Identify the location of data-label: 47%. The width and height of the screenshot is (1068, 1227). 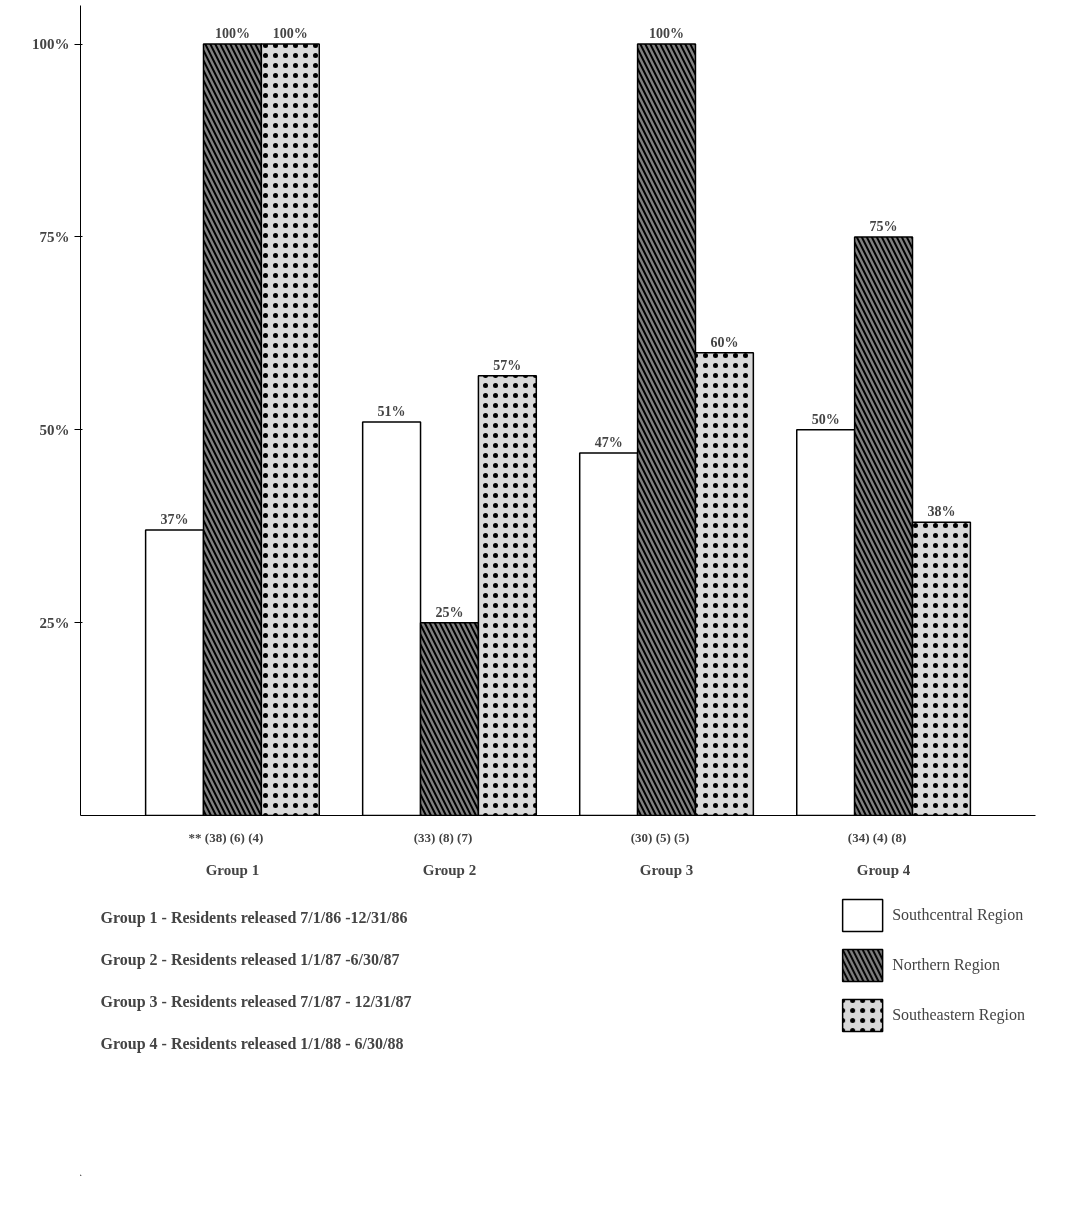
(608, 442).